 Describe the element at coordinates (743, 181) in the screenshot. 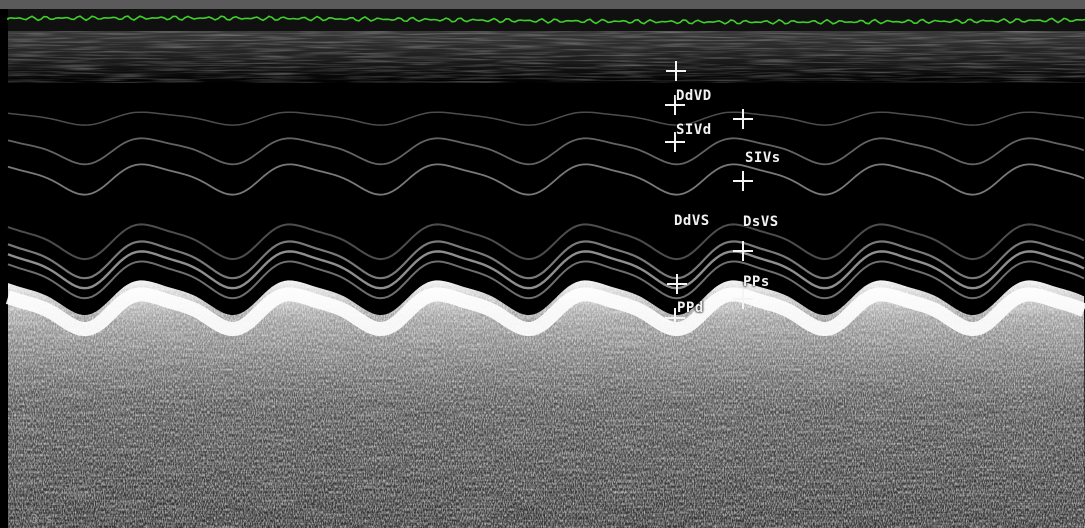

I see `crosshair-sivs-bottom` at that location.